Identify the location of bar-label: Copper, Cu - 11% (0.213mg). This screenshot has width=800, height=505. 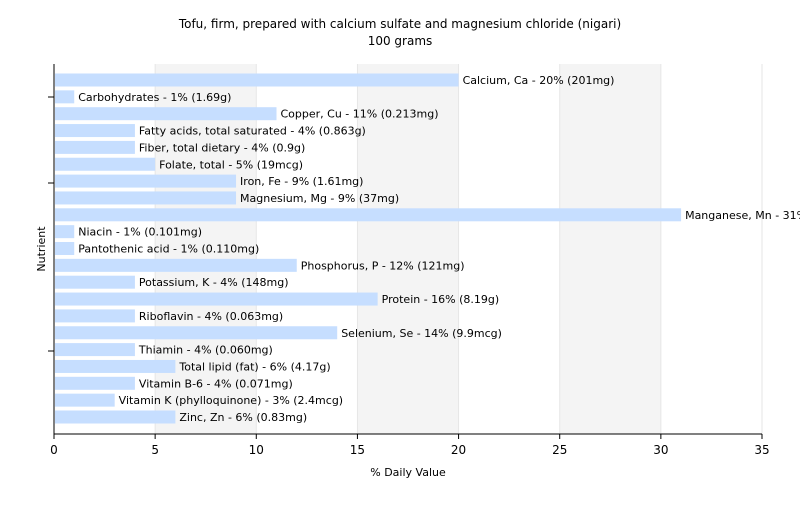
(360, 114).